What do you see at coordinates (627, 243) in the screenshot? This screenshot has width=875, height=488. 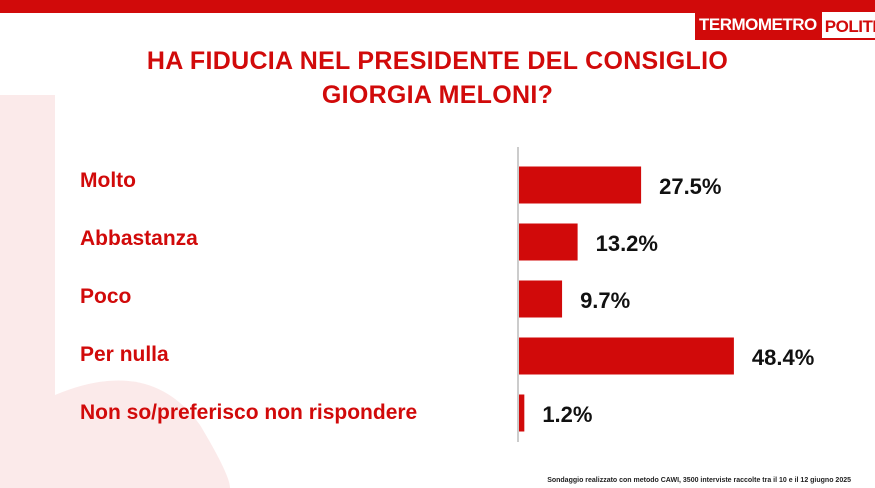 I see `bar-value-label: 13.2%` at bounding box center [627, 243].